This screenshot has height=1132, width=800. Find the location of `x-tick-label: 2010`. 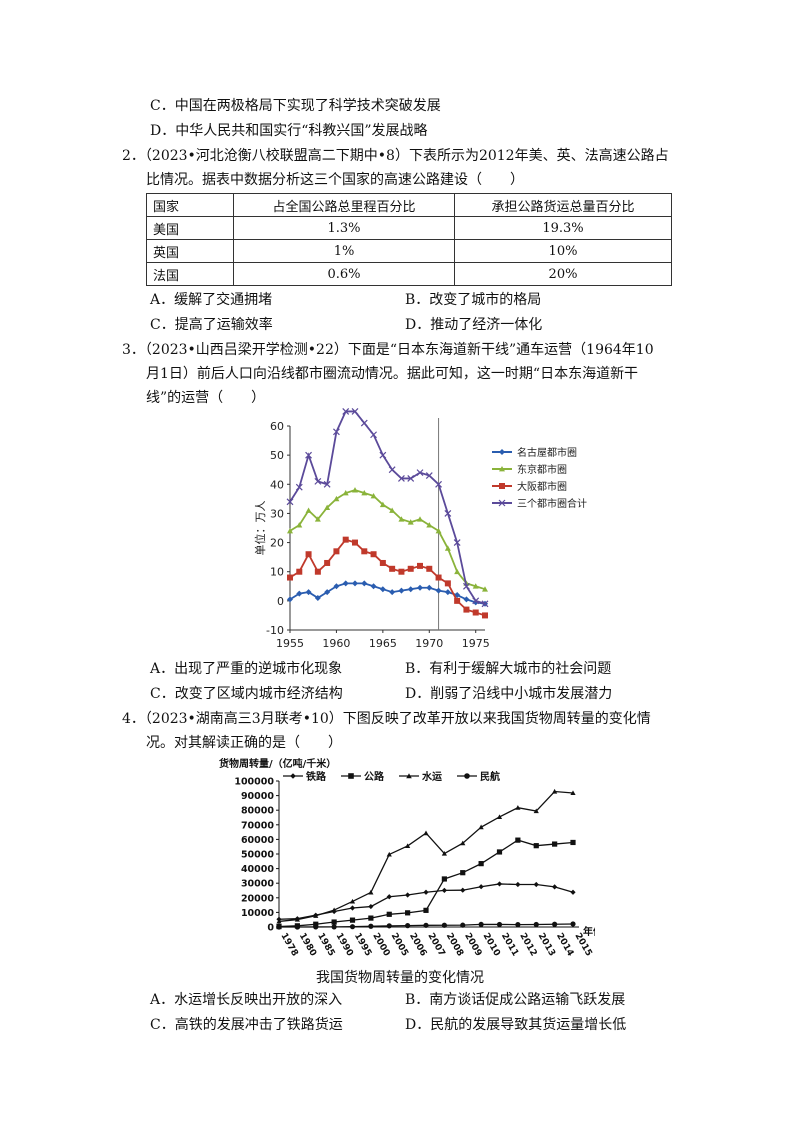

x-tick-label: 2010 is located at coordinates (491, 945).